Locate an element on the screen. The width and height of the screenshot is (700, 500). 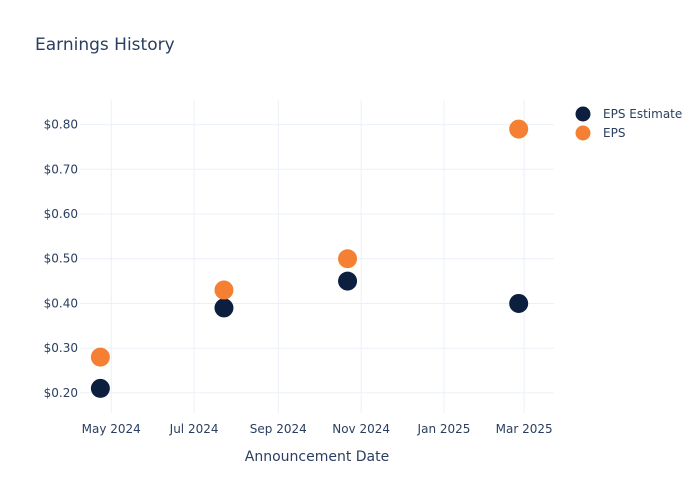
legend-item: EPS Estimate is located at coordinates (629, 114).